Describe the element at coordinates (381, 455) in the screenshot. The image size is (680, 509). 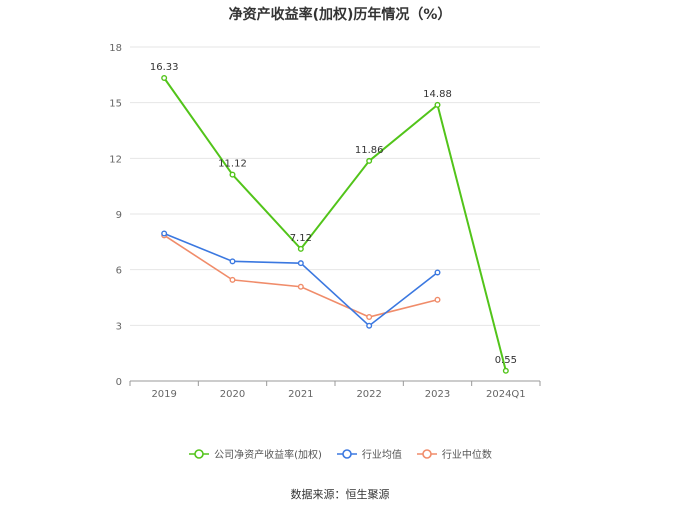
I see `legend-label: 行业均值` at that location.